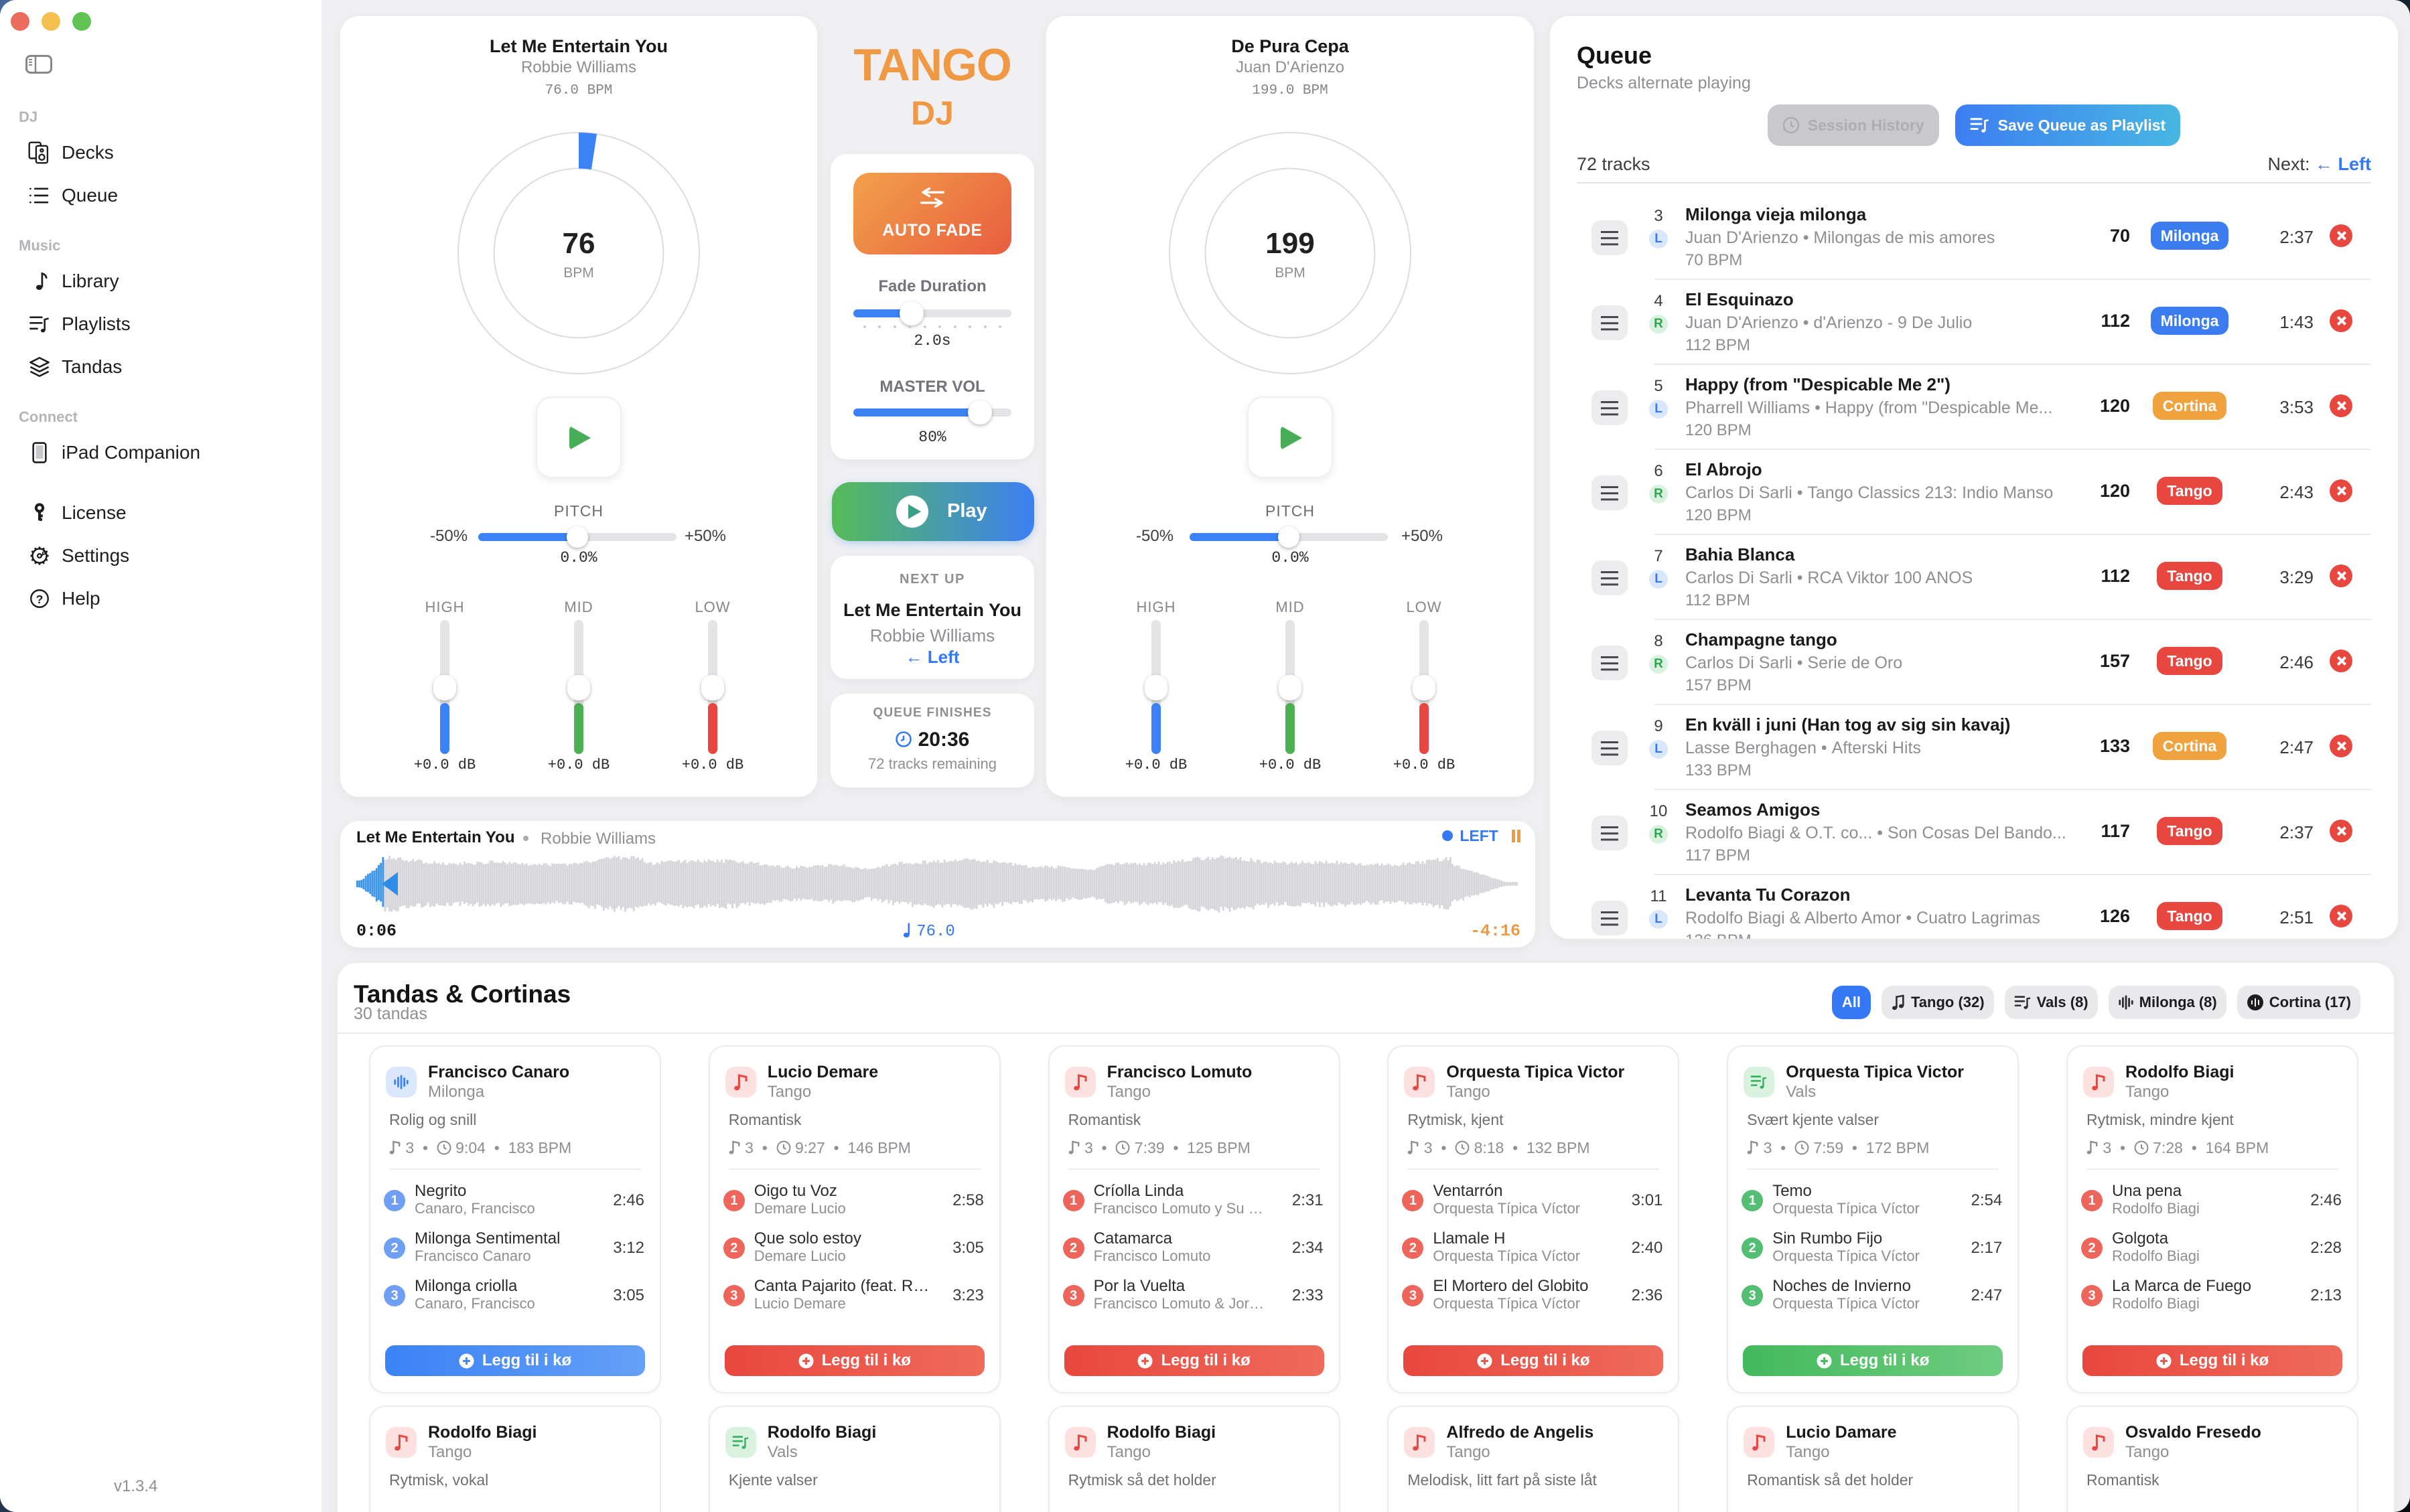 This screenshot has width=2410, height=1512. I want to click on svg-text: 76, so click(579, 243).